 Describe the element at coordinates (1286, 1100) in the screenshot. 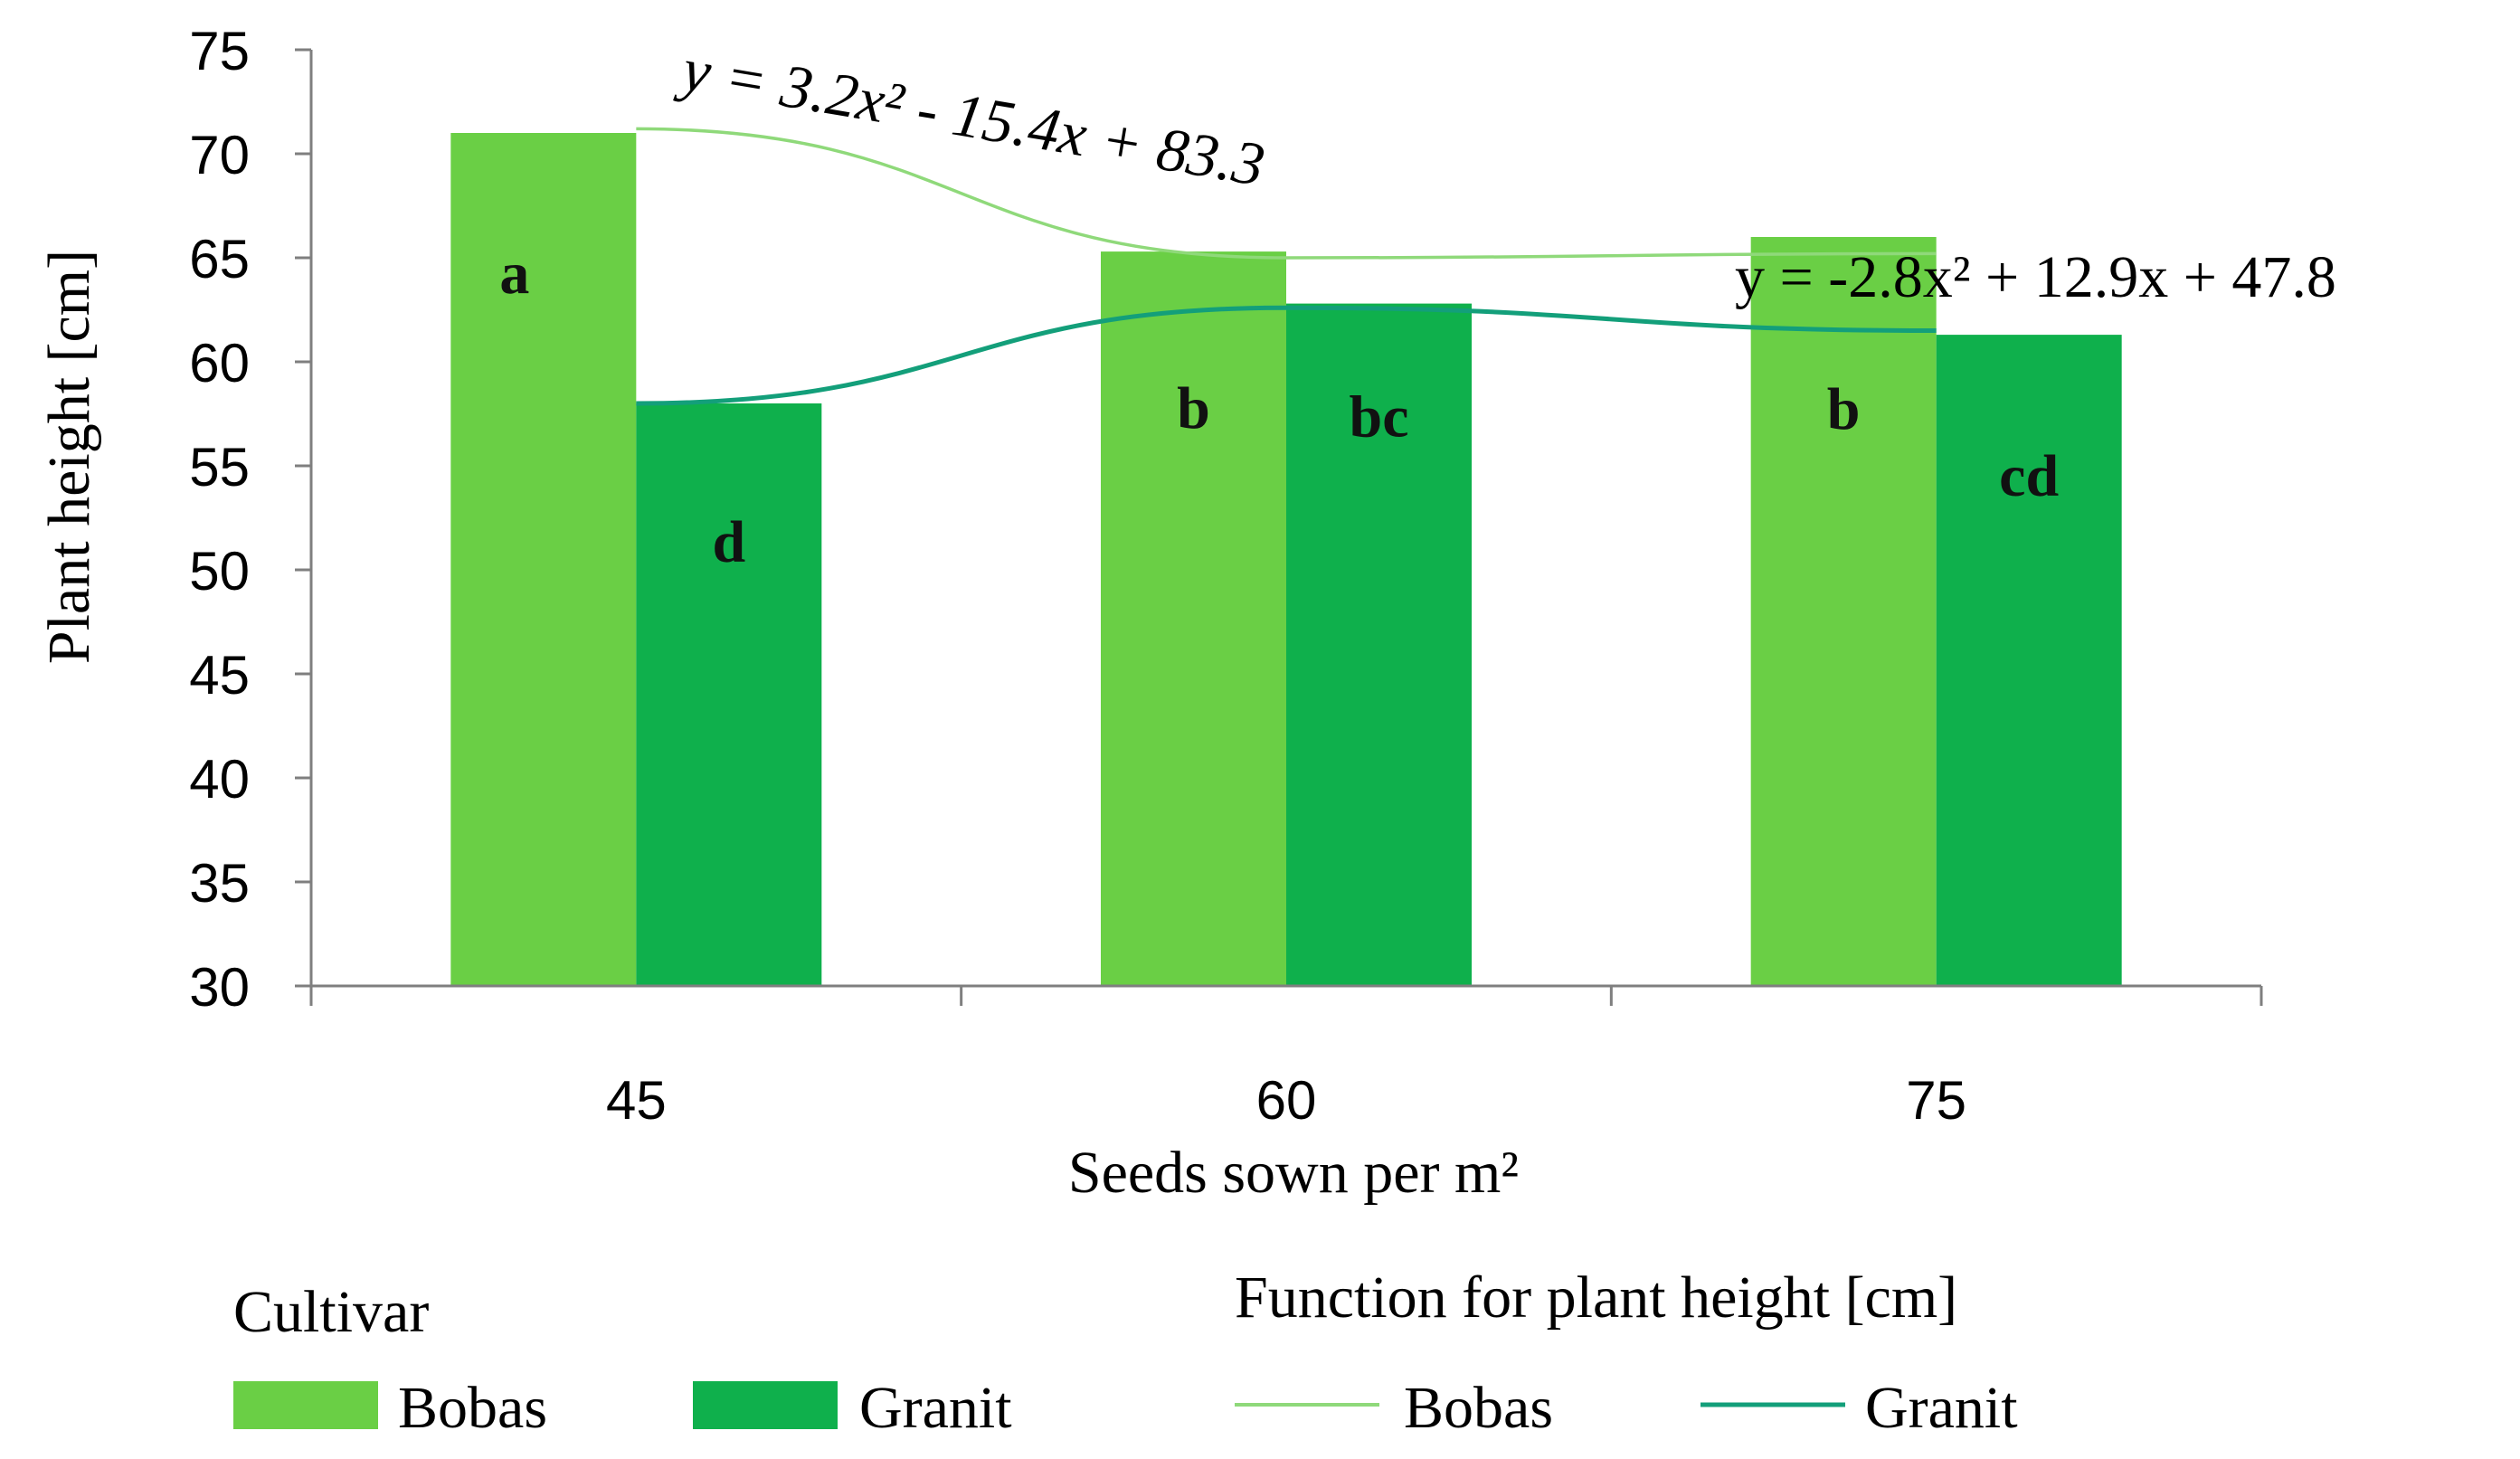

I see `x-tick-label: 60` at that location.